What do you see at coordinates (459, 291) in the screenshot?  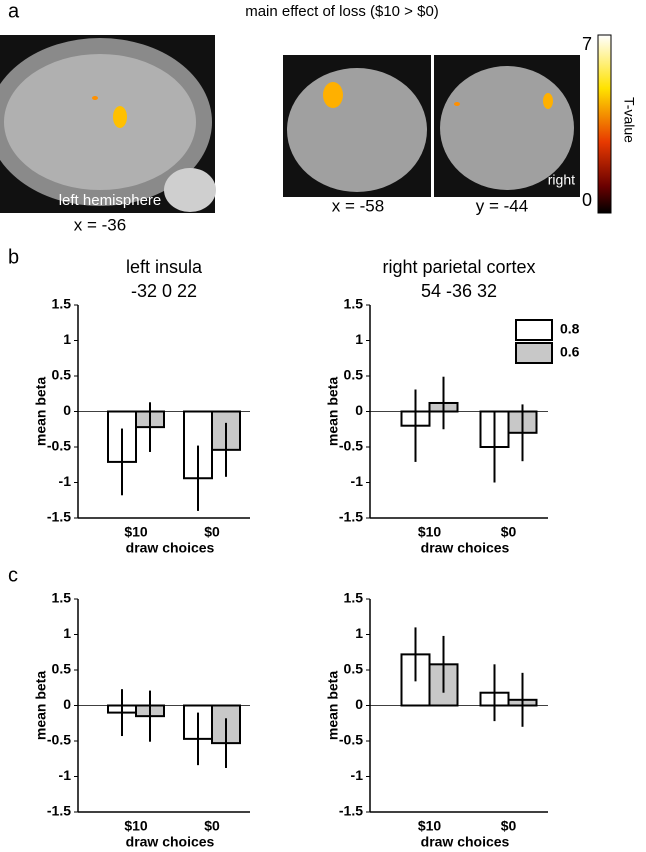 I see `chart-subtitle: 54 -36 32` at bounding box center [459, 291].